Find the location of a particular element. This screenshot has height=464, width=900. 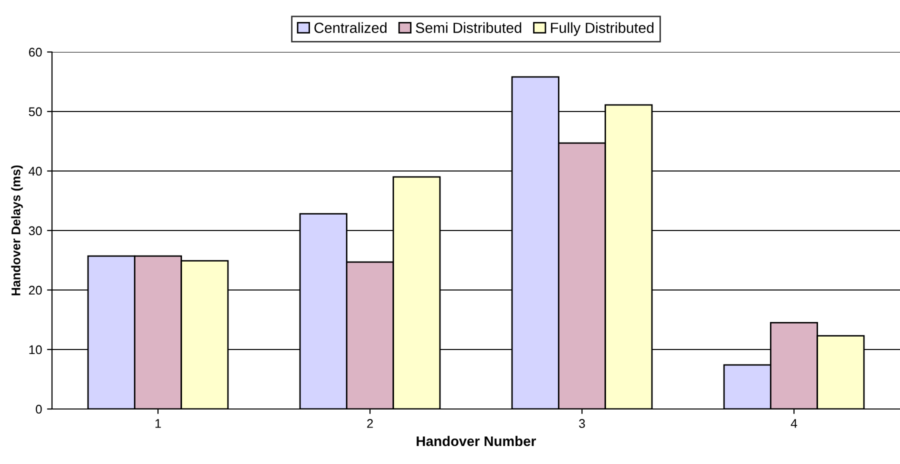

y-axis-title: Handover Delays (ms) is located at coordinates (17, 230).